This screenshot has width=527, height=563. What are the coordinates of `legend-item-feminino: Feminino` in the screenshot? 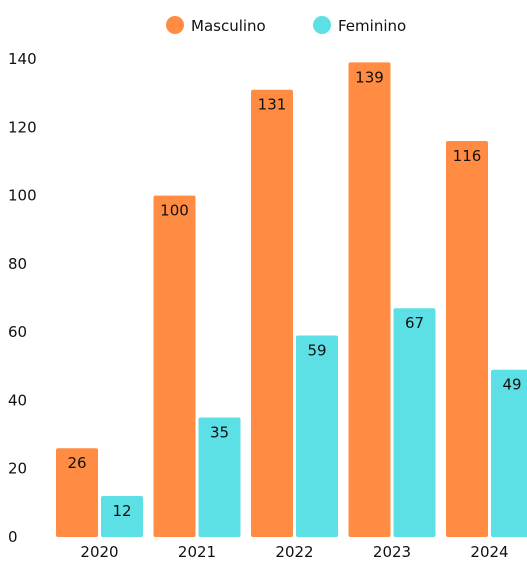 It's located at (359, 25).